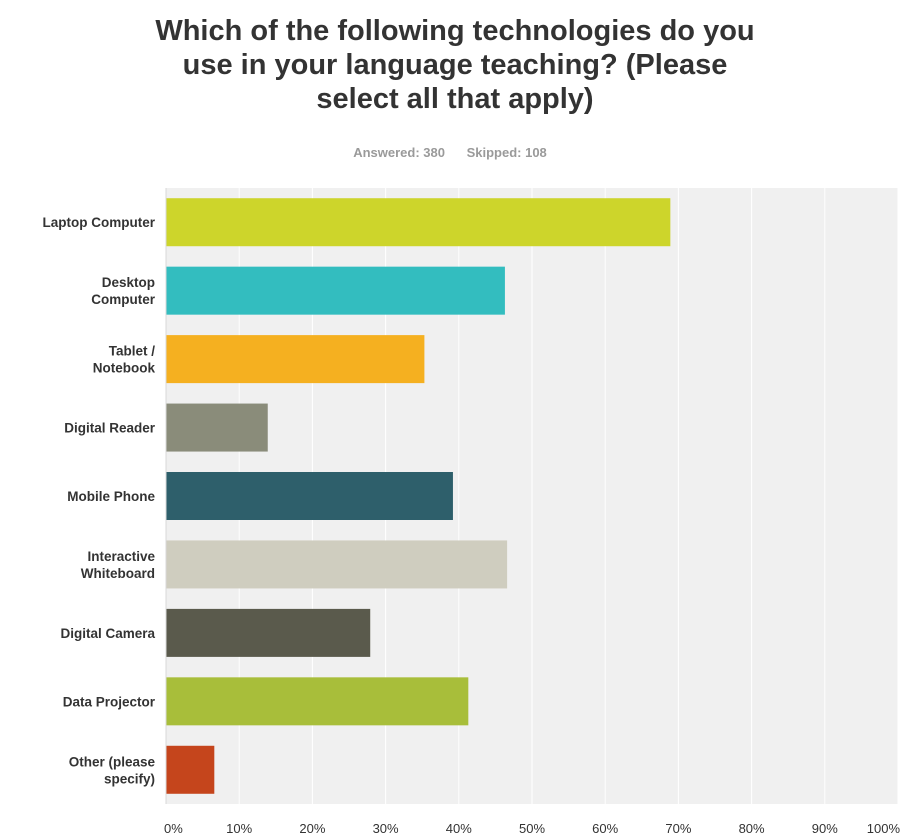 Image resolution: width=902 pixels, height=839 pixels. What do you see at coordinates (605, 828) in the screenshot?
I see `x-tick-label: 60%` at bounding box center [605, 828].